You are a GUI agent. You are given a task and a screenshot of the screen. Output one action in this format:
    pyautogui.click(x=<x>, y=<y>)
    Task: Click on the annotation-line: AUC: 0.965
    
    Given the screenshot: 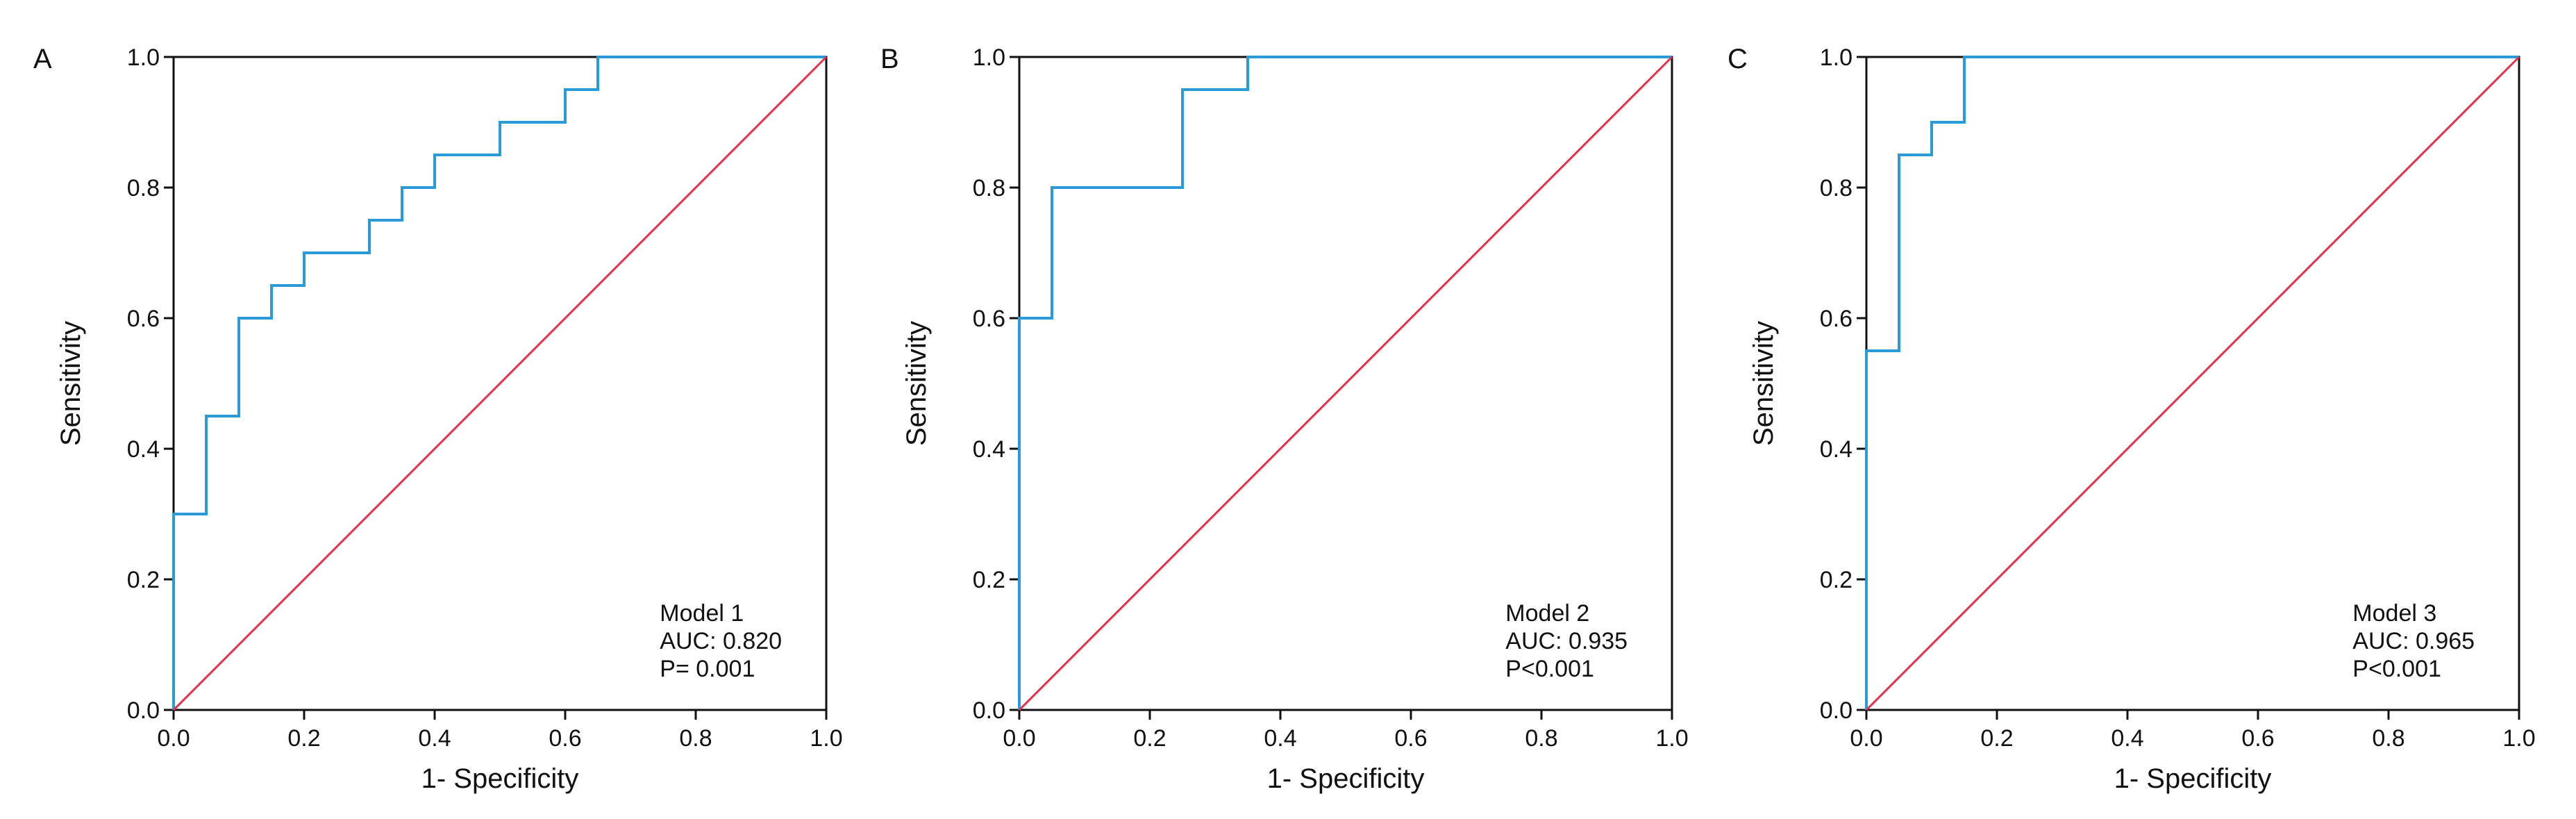 What is the action you would take?
    pyautogui.click(x=2413, y=641)
    